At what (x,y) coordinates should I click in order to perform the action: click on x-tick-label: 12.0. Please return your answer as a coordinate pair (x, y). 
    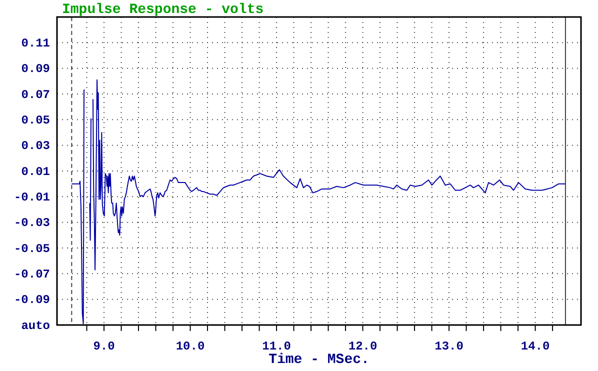
    Looking at the image, I should click on (363, 347).